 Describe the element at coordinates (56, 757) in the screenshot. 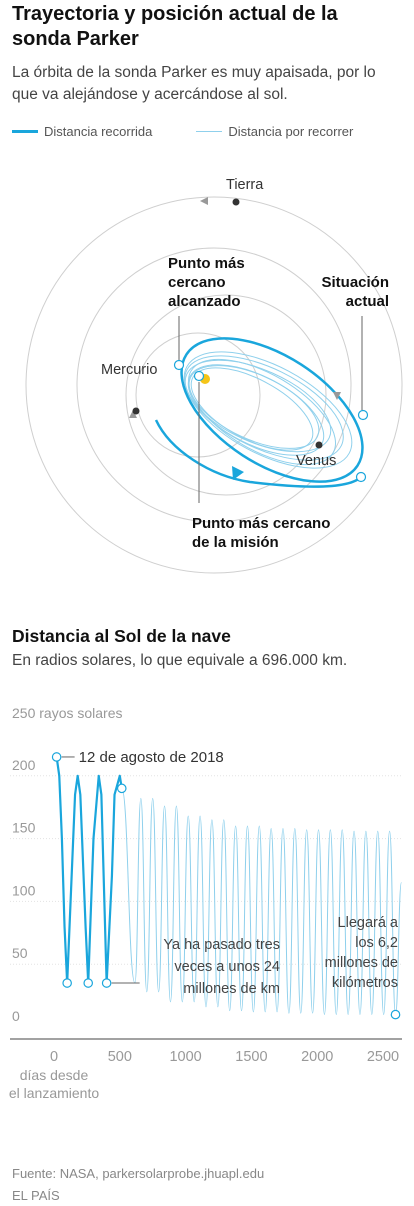

I see `launch-marker` at that location.